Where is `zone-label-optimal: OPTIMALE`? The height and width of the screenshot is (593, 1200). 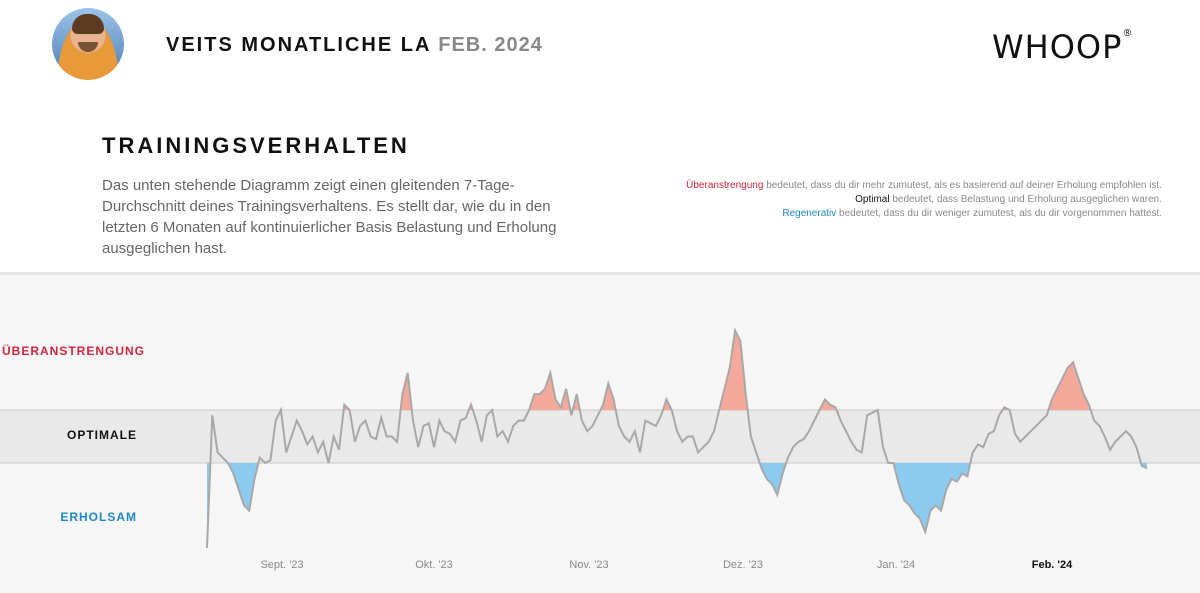
zone-label-optimal: OPTIMALE is located at coordinates (102, 435).